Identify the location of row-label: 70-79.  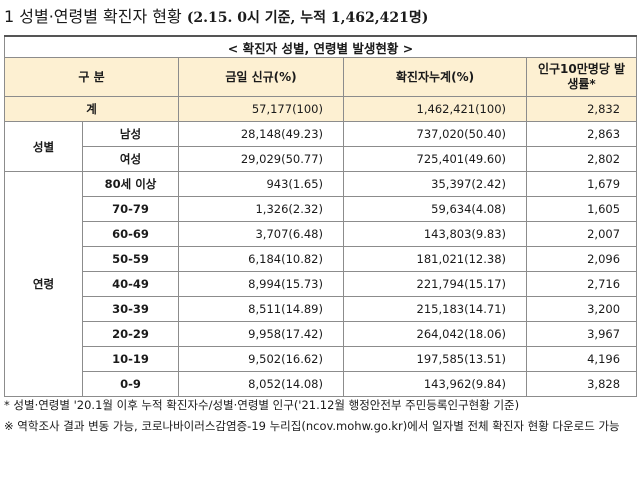
(130, 209).